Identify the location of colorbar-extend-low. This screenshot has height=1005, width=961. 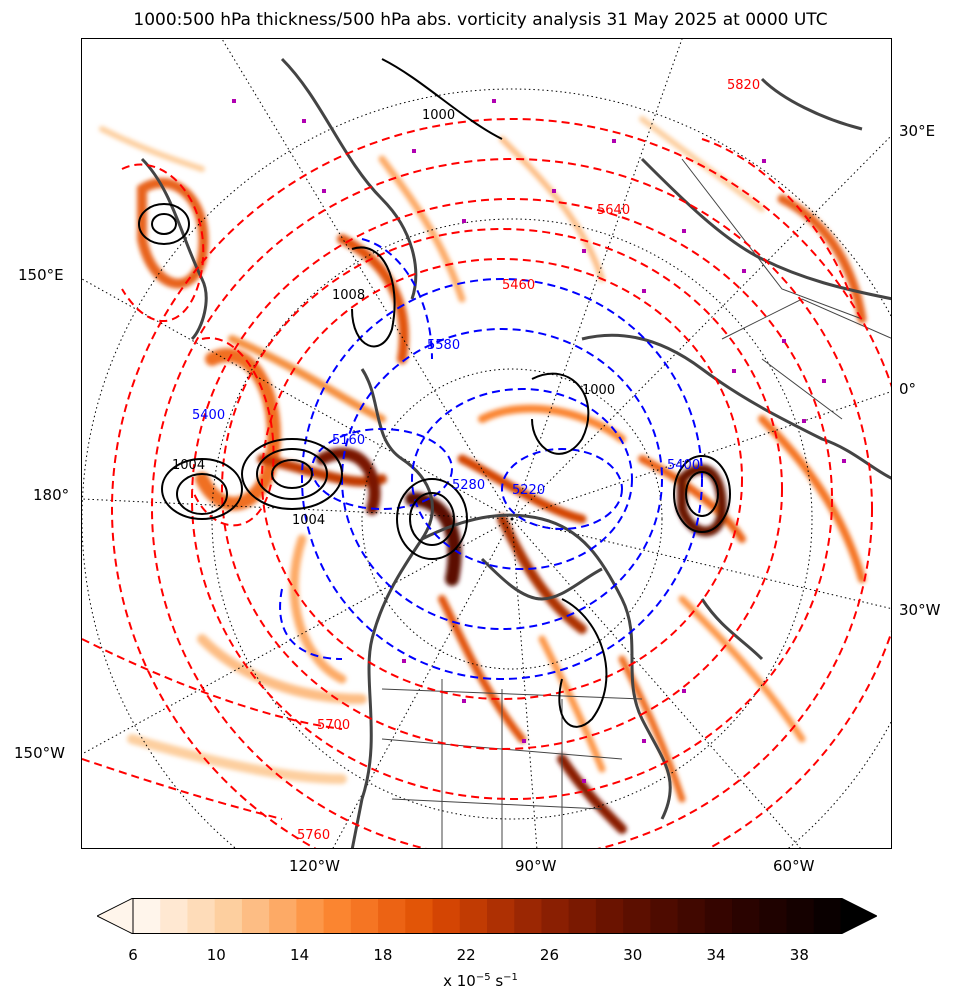
(115, 916).